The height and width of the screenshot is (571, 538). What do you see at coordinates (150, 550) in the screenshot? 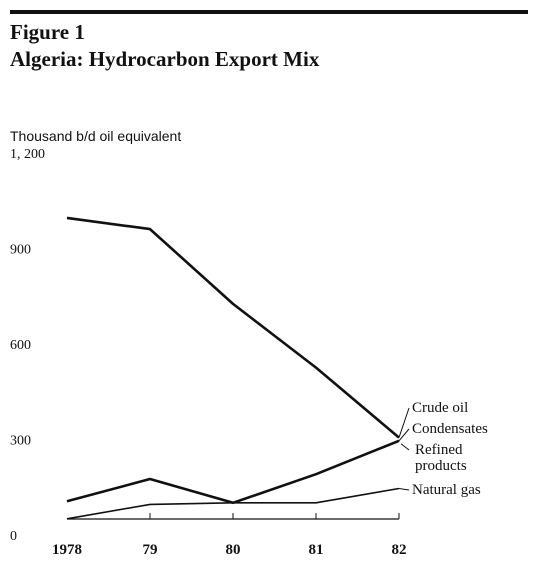
I see `x-tick-label: 79` at bounding box center [150, 550].